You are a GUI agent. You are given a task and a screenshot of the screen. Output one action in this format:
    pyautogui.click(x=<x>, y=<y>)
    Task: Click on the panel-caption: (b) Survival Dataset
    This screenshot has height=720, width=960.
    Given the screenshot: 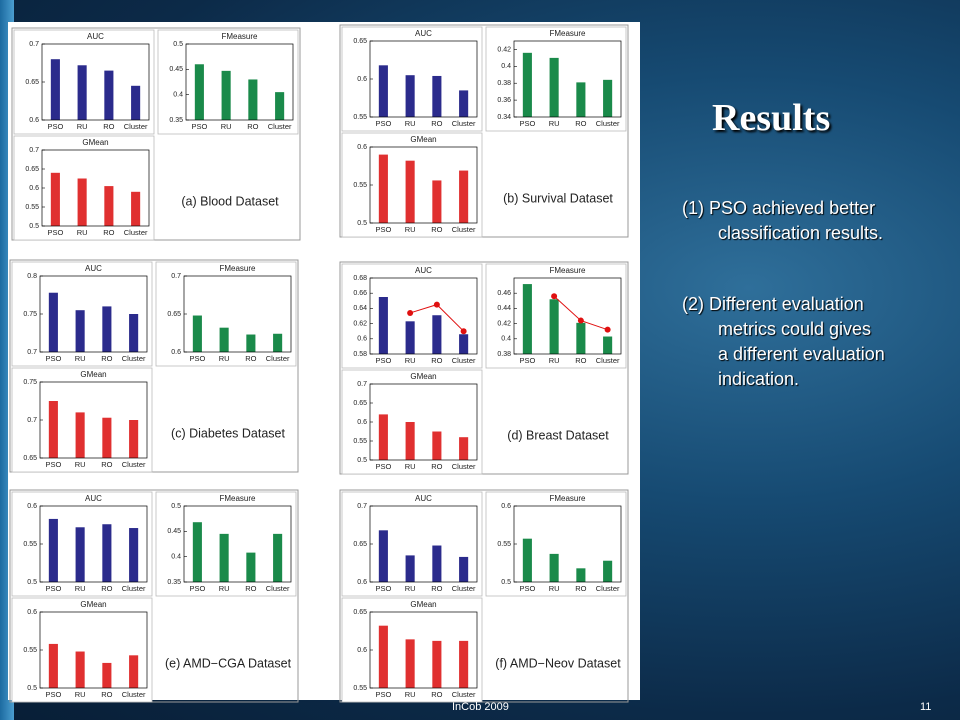 What is the action you would take?
    pyautogui.click(x=558, y=198)
    